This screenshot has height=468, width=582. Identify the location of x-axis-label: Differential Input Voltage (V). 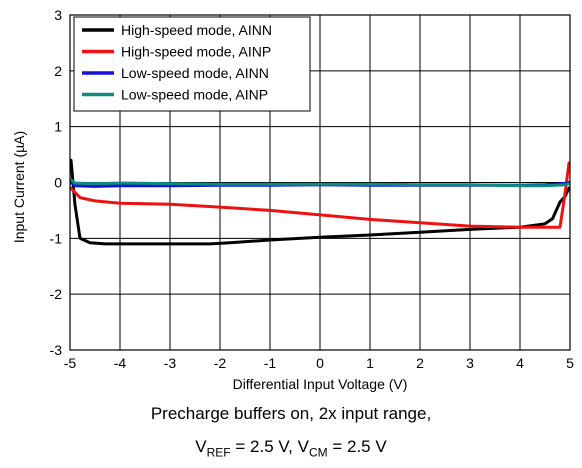
(320, 384).